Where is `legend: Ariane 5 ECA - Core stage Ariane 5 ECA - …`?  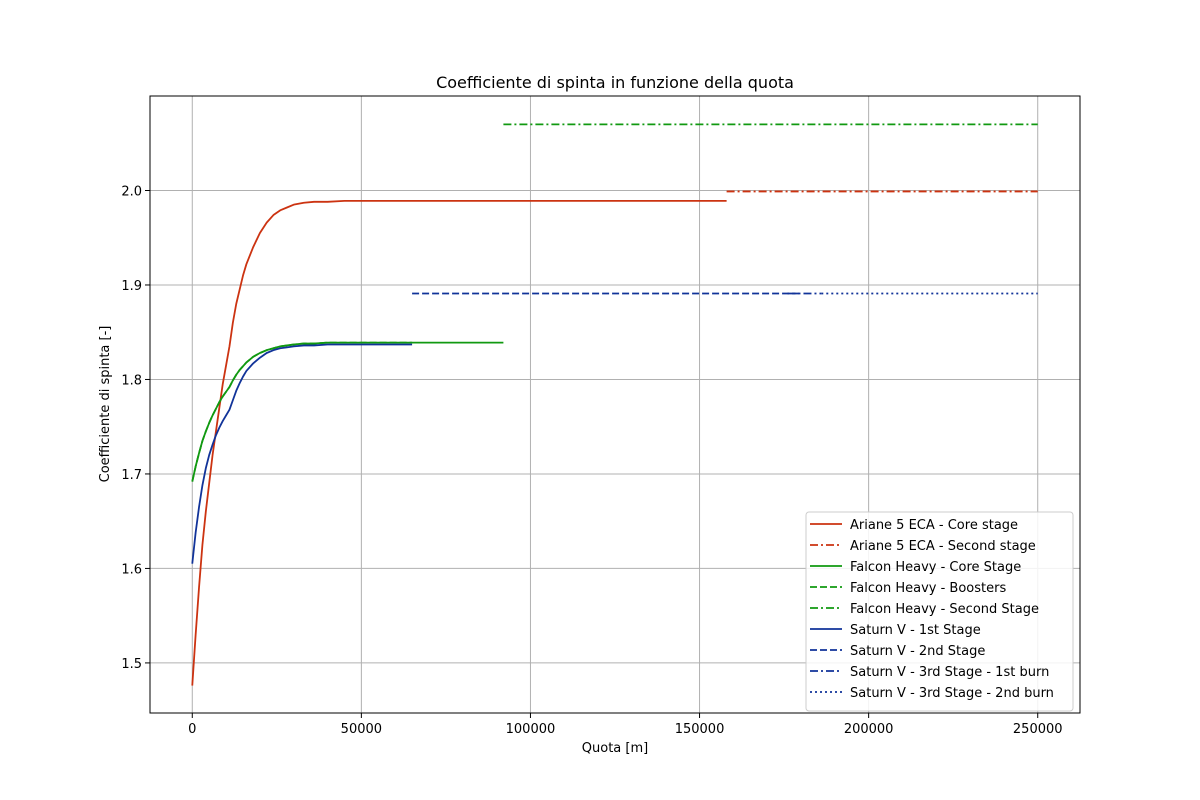 legend: Ariane 5 ECA - Core stage Ariane 5 ECA - … is located at coordinates (939, 611).